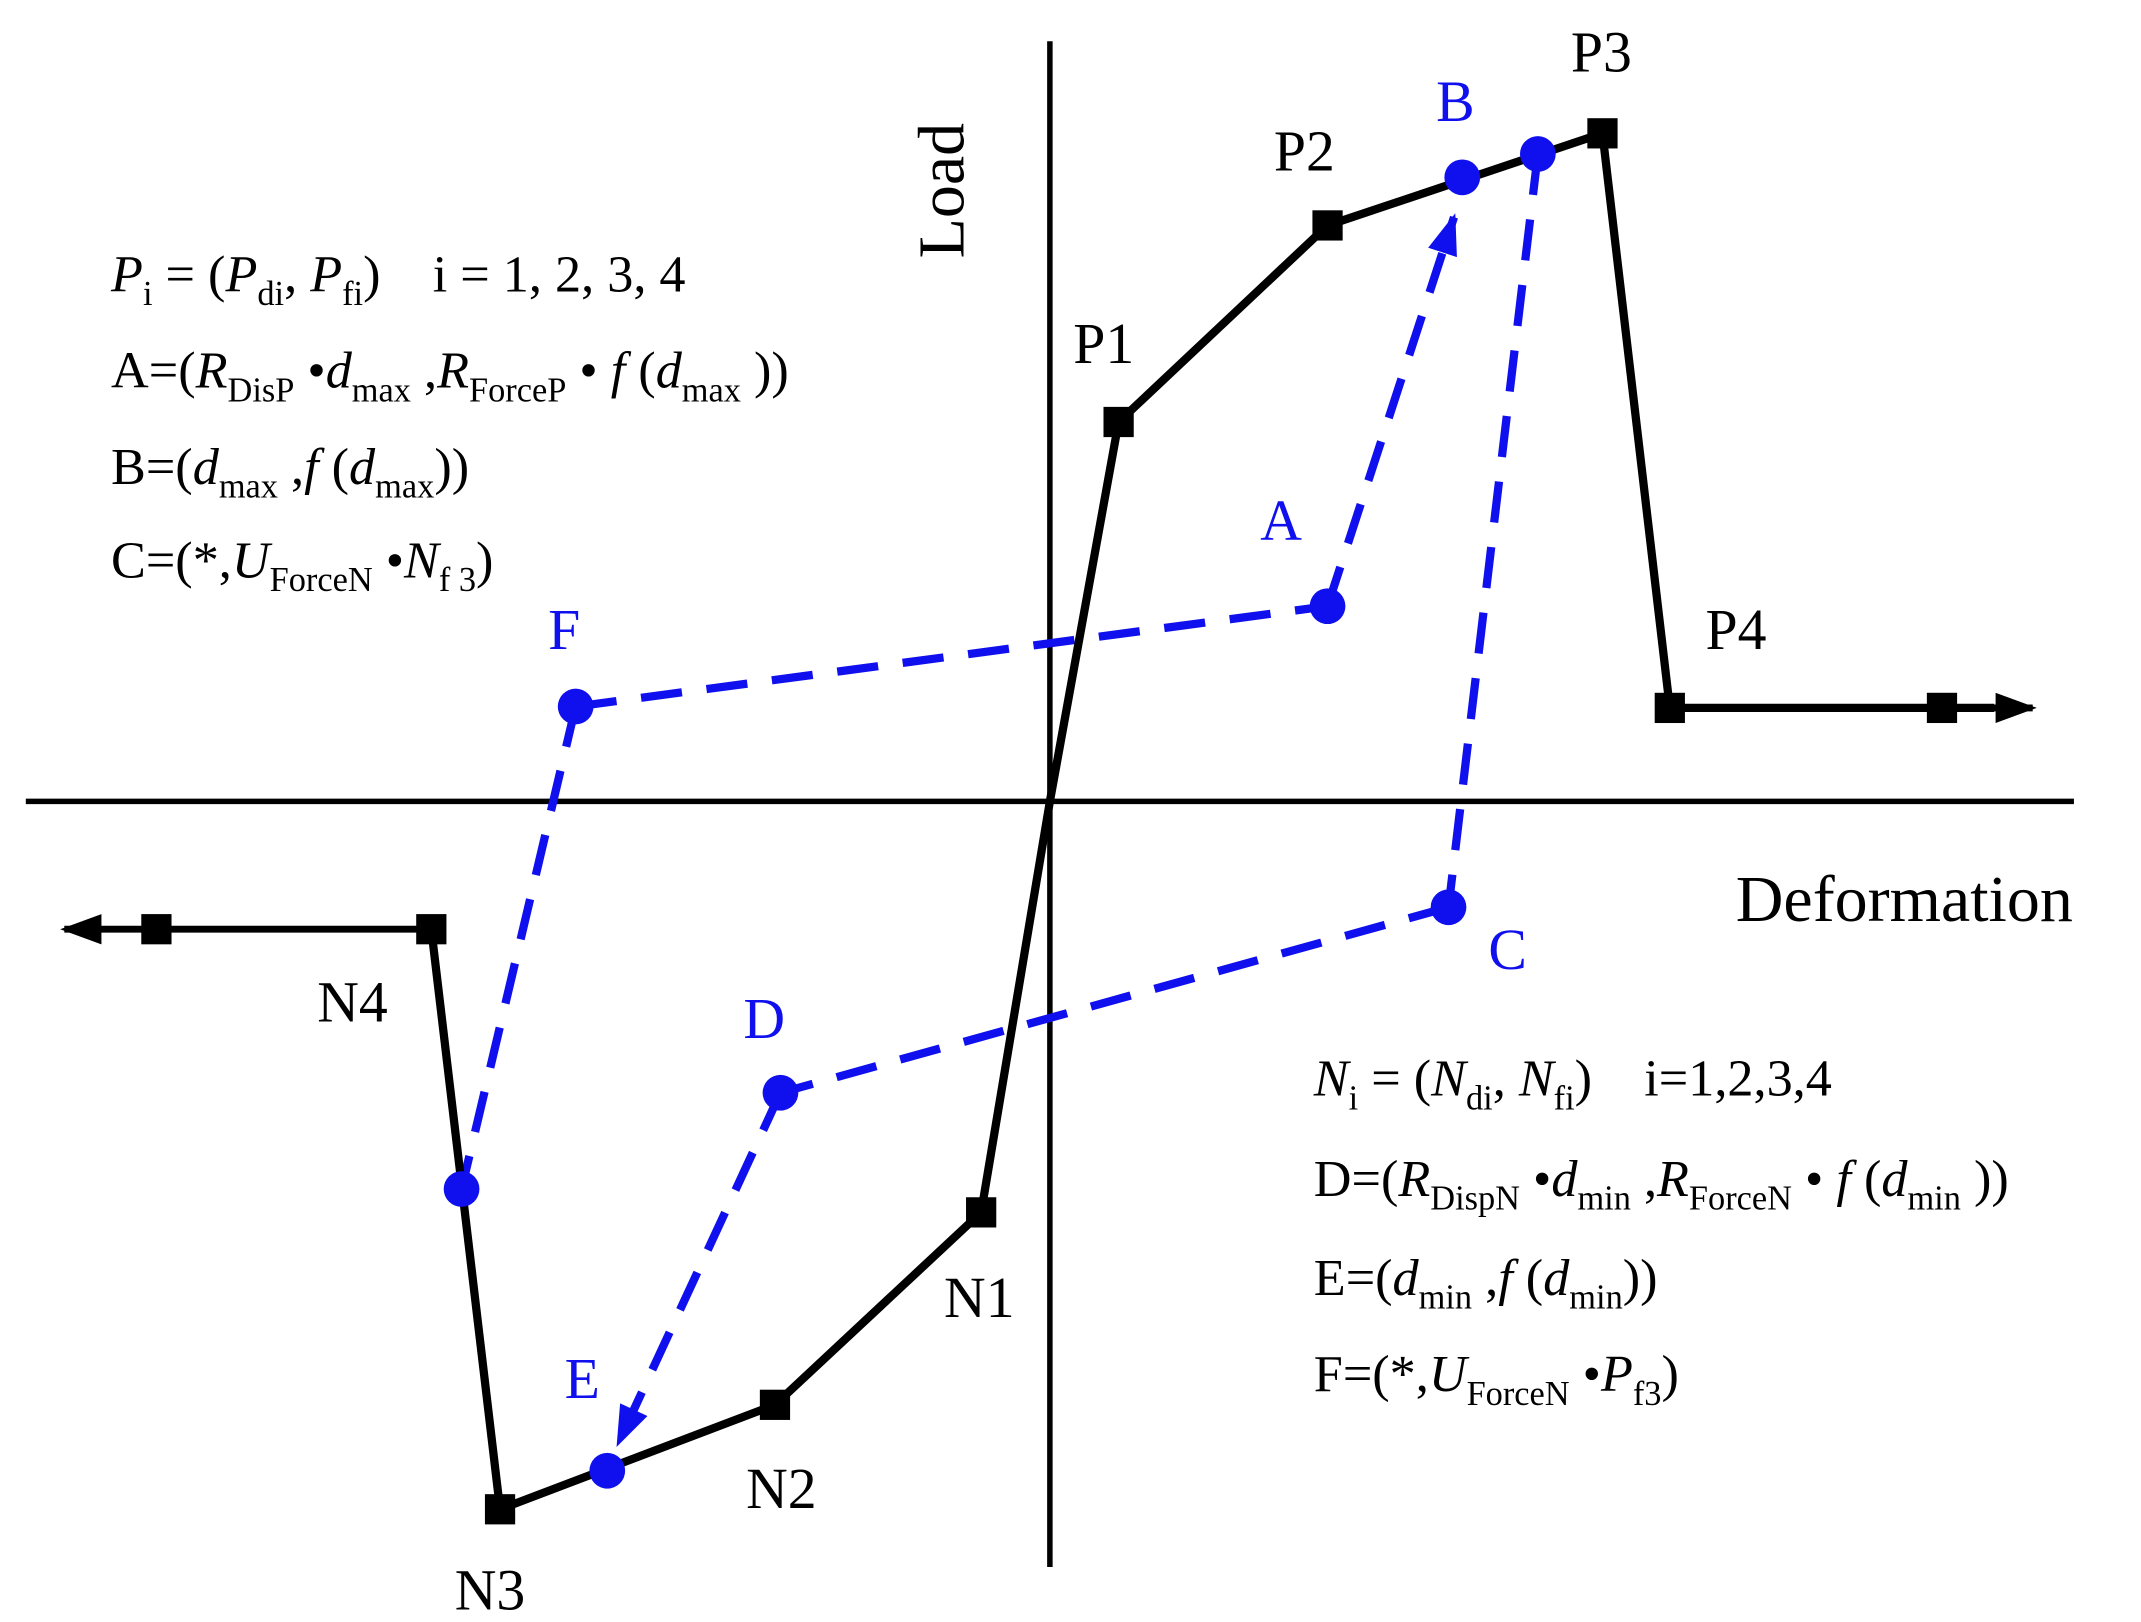 The image size is (2141, 1622). What do you see at coordinates (490, 1591) in the screenshot?
I see `point-label: N3` at bounding box center [490, 1591].